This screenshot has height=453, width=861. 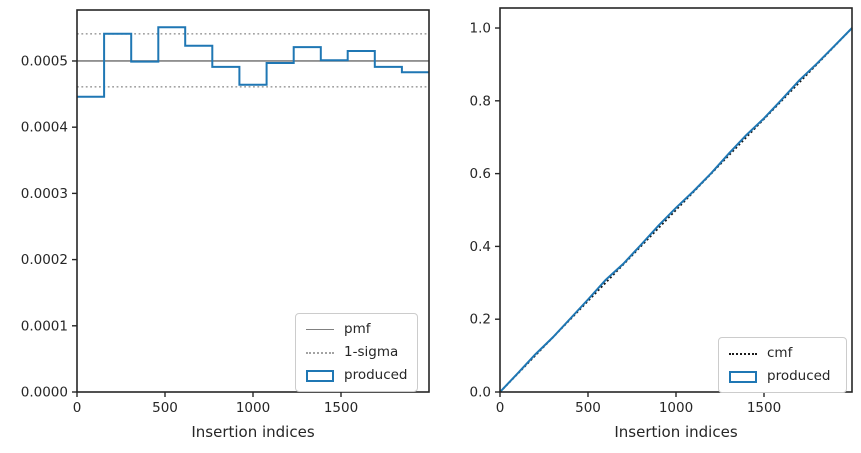 I want to click on y-tick-label: 0.0005, so click(x=44, y=61).